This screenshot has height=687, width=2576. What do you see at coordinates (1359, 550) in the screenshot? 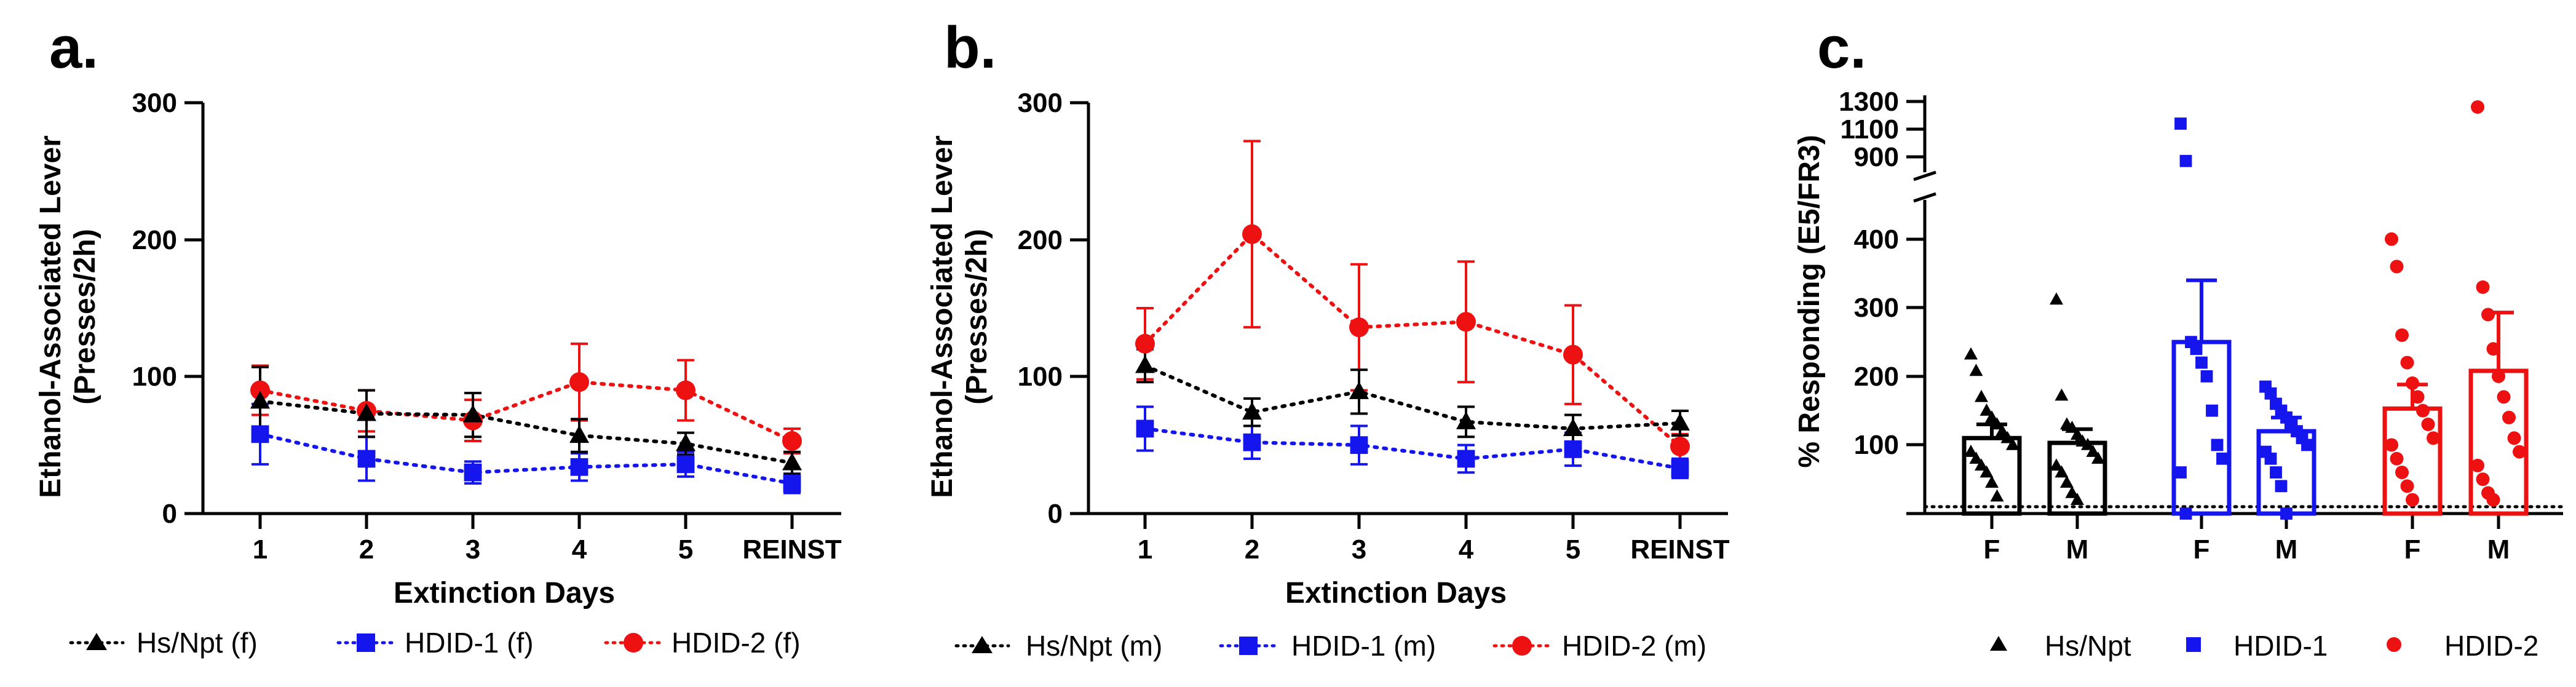
I see `panel-b-xtick-3: 3` at bounding box center [1359, 550].